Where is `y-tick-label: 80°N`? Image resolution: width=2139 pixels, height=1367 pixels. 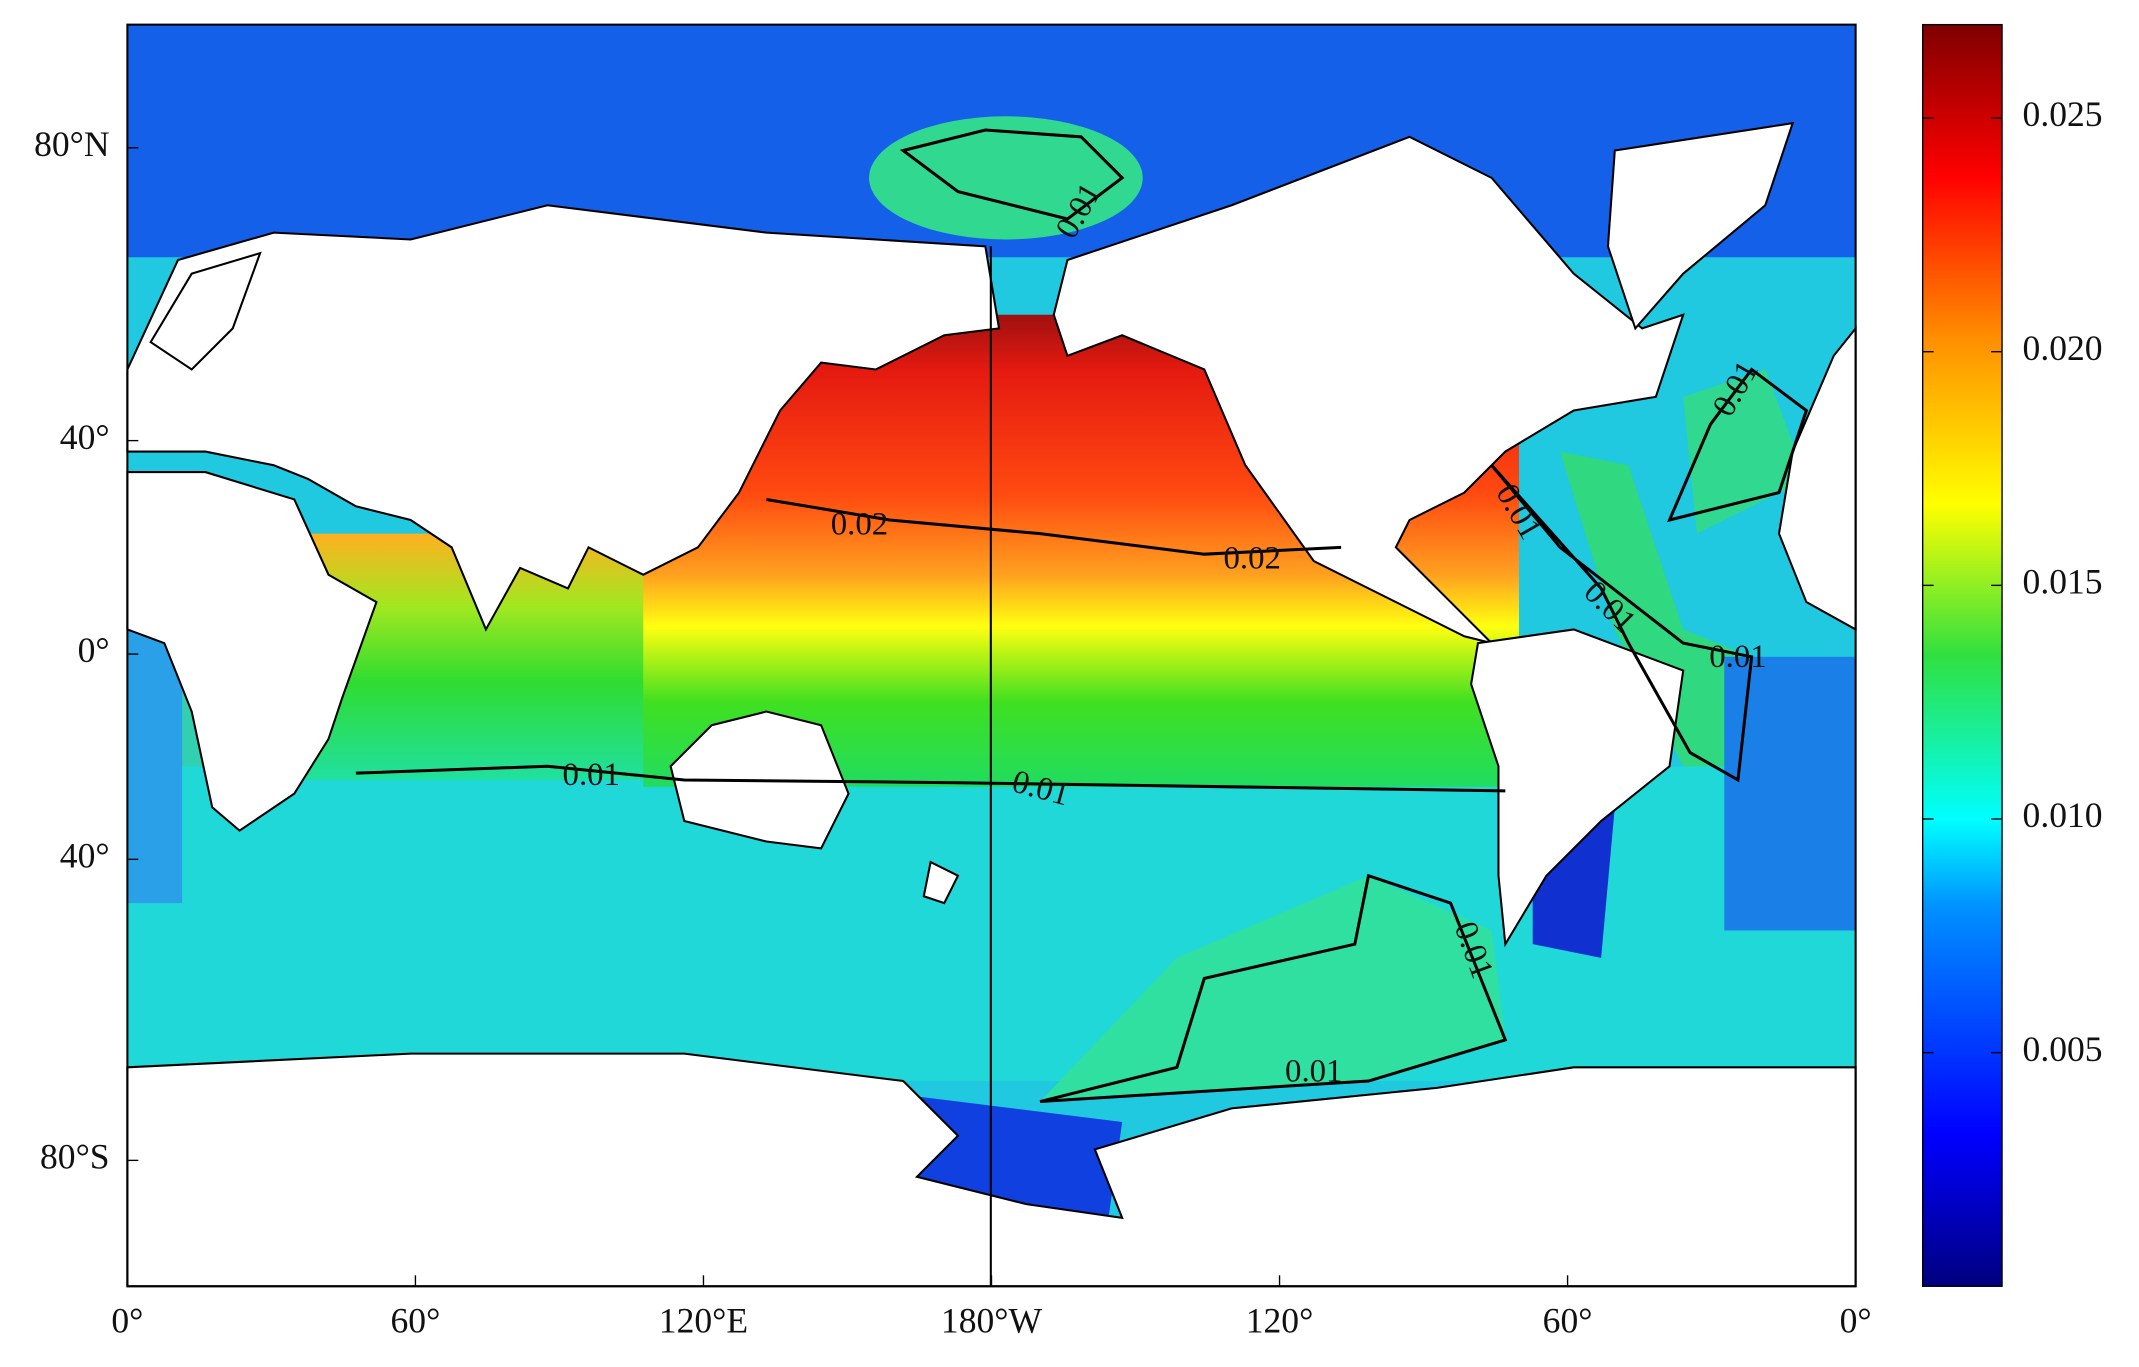 y-tick-label: 80°N is located at coordinates (71, 144).